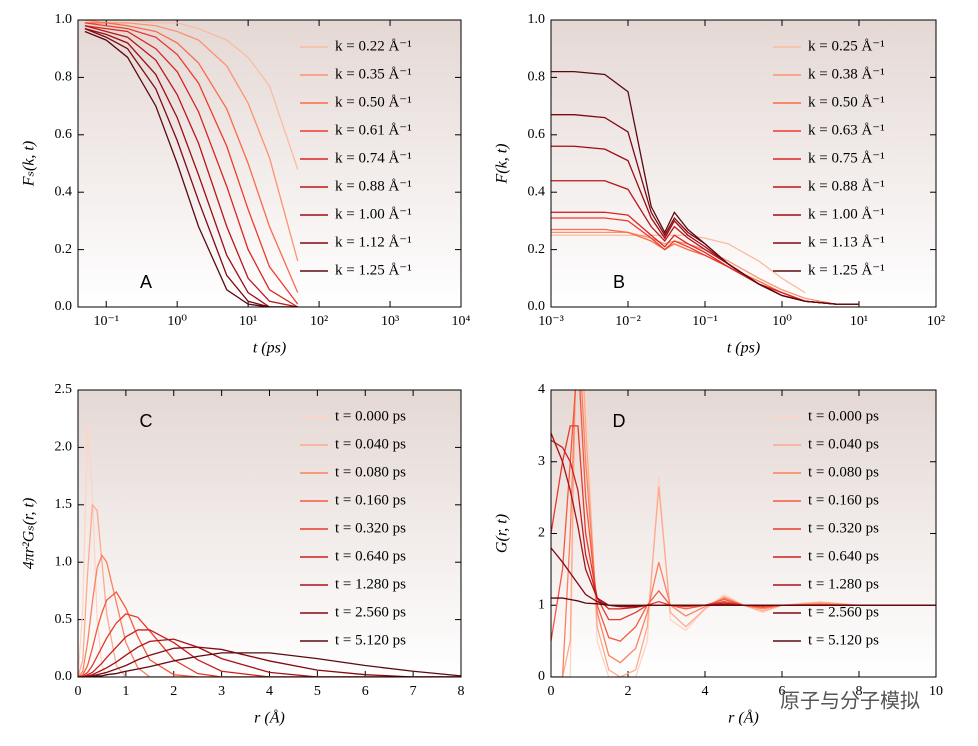  I want to click on legend-label: k = 1.25 Å⁻¹, so click(846, 270).